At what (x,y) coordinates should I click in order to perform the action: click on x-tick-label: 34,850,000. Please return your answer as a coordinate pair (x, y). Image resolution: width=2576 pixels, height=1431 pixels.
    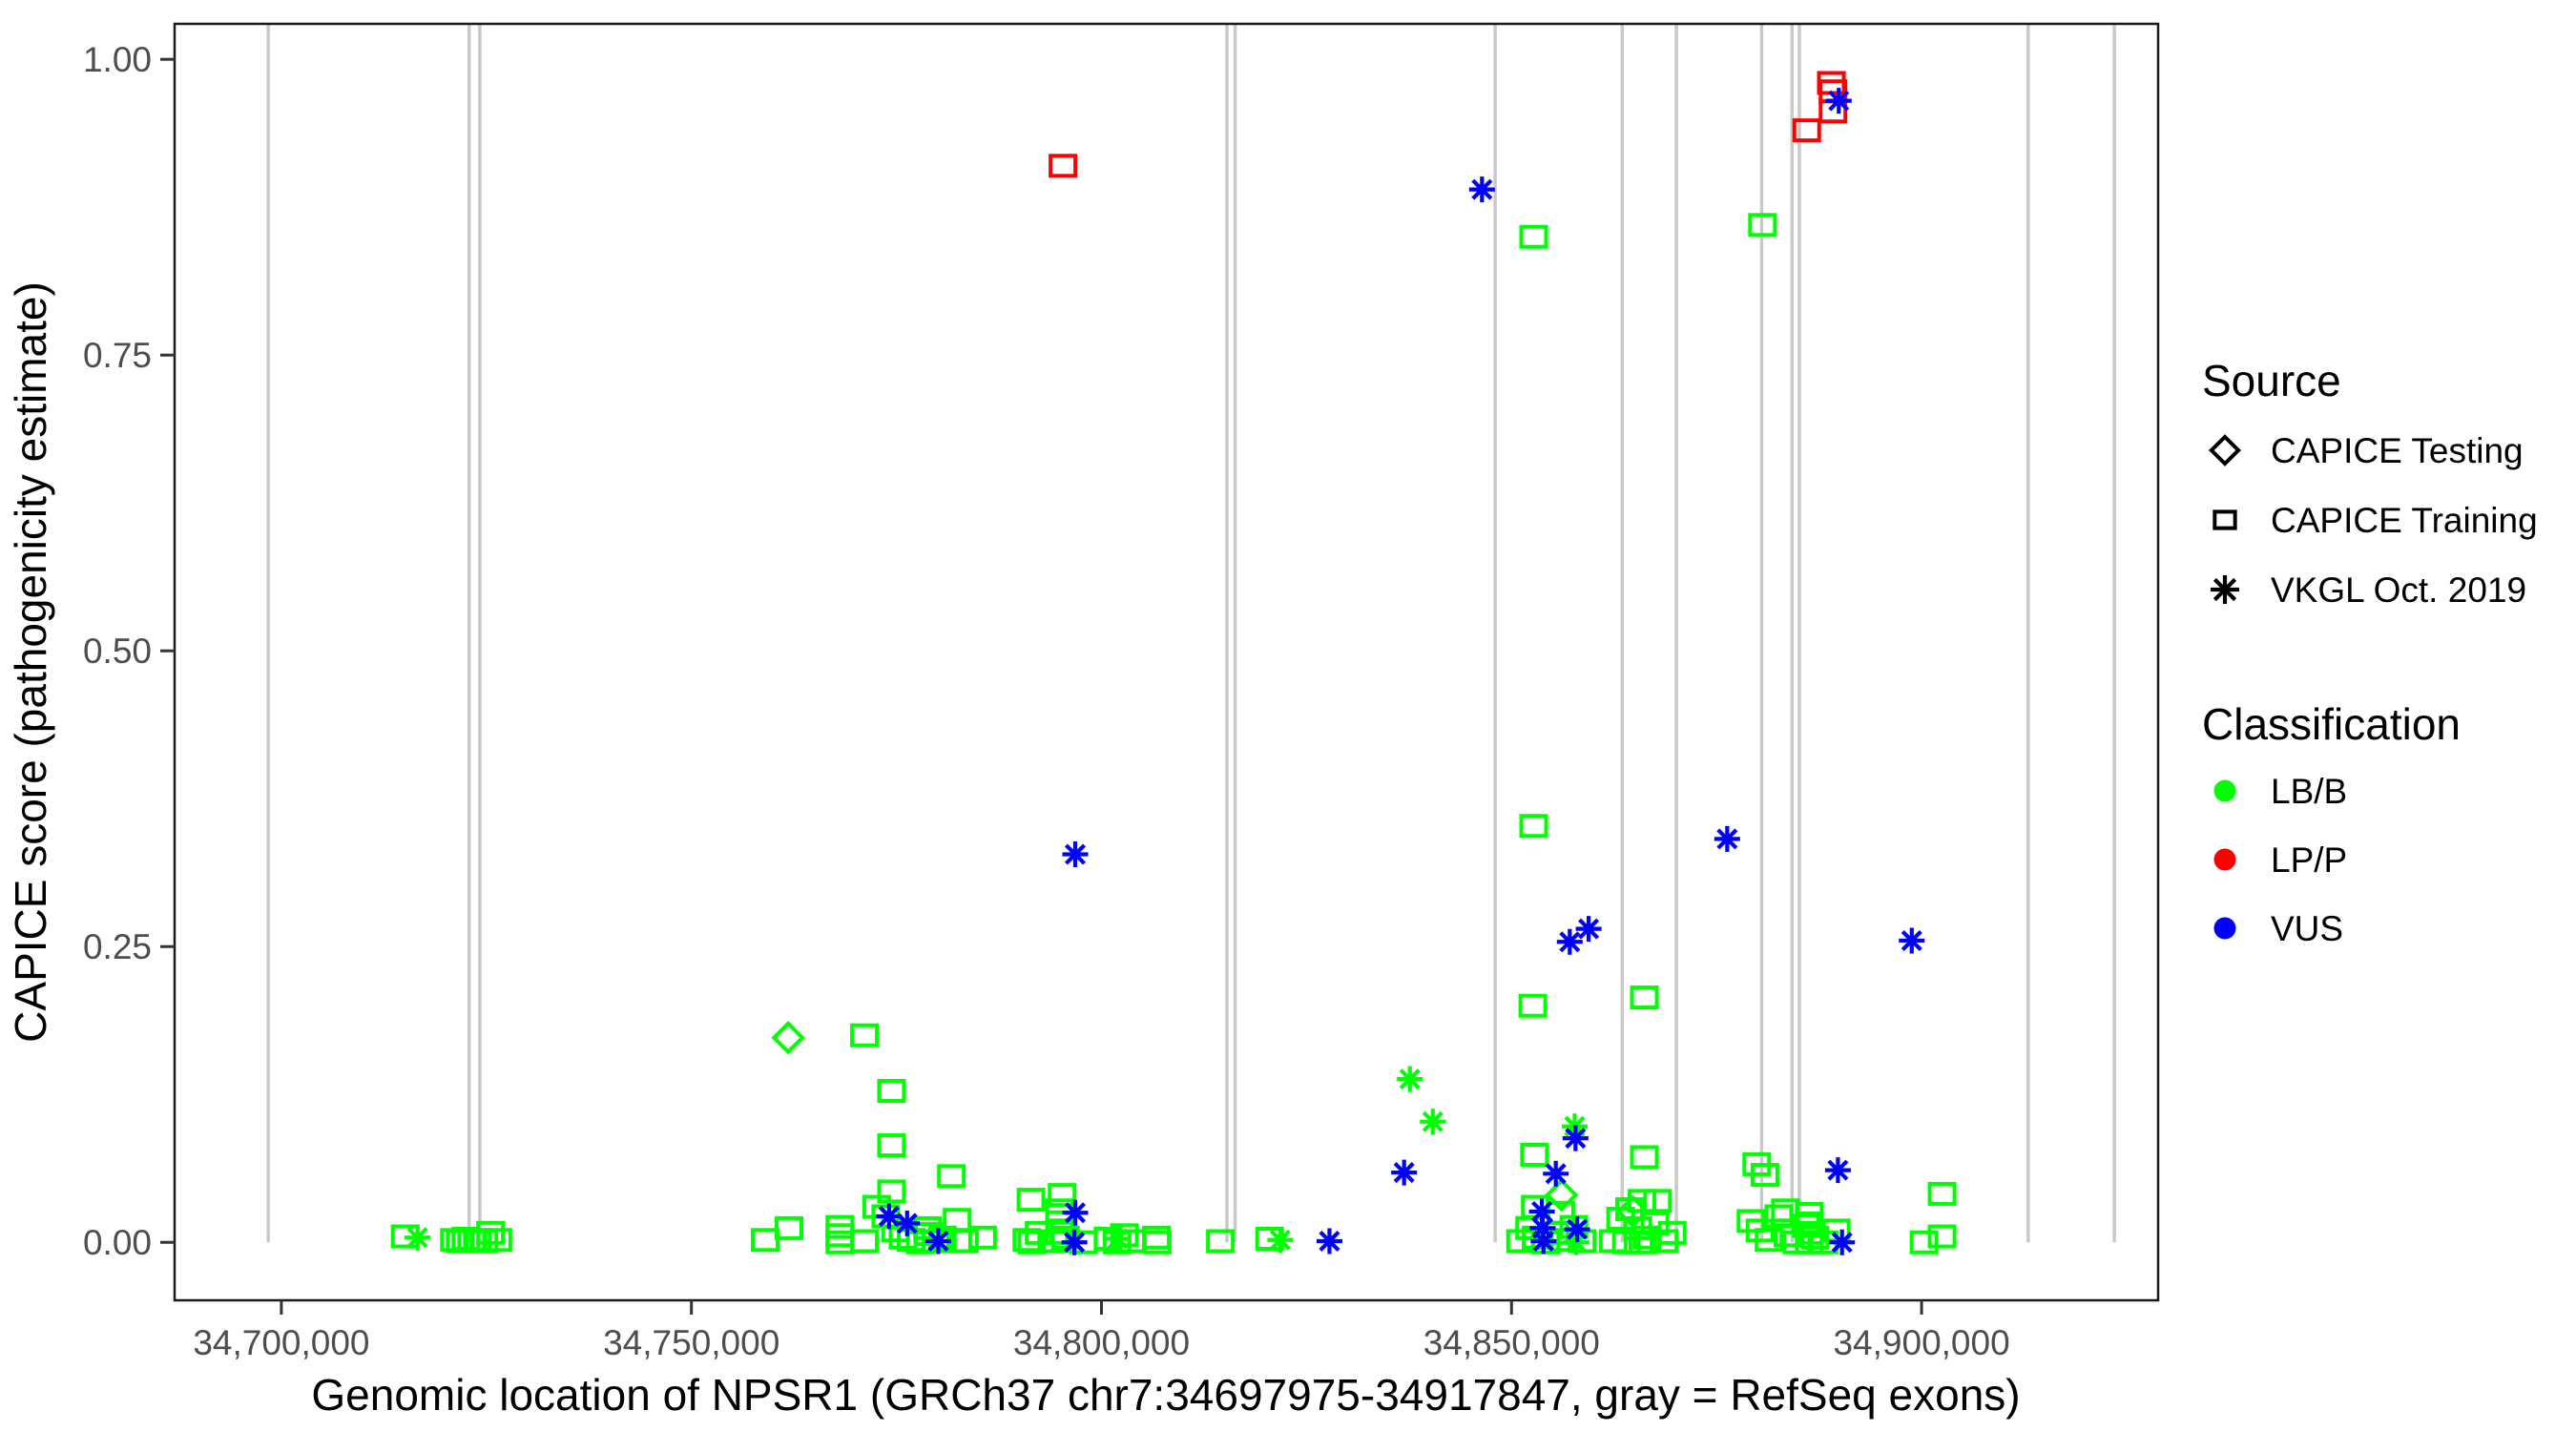
    Looking at the image, I should click on (1511, 1342).